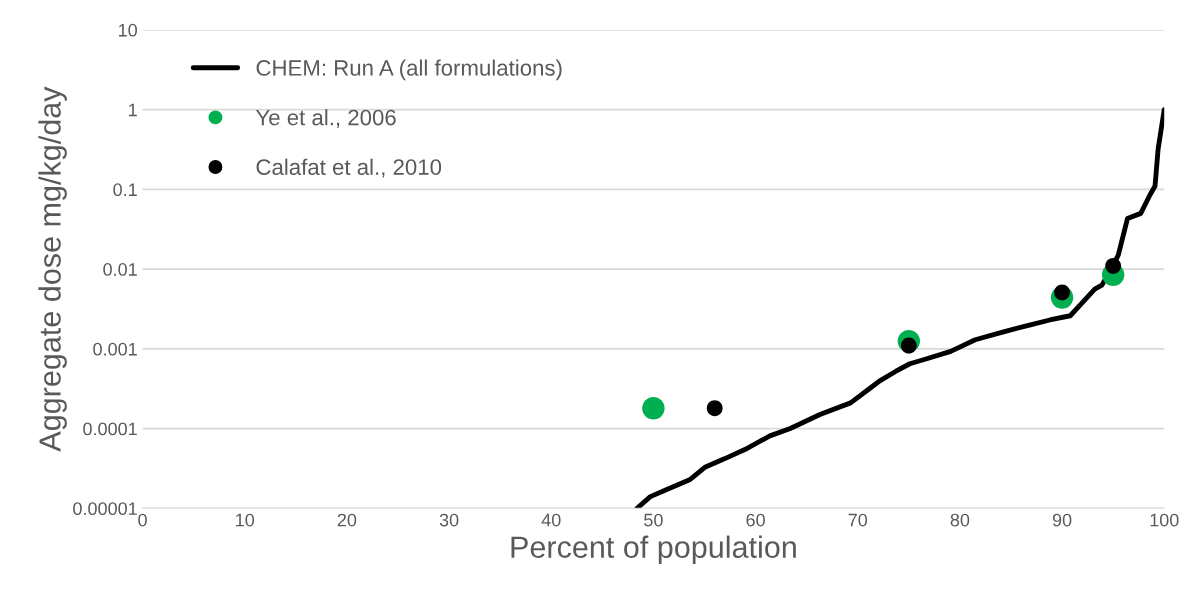 The height and width of the screenshot is (598, 1188). Describe the element at coordinates (409, 70) in the screenshot. I see `legend-label: CHEM: Run A (all formulations)` at that location.